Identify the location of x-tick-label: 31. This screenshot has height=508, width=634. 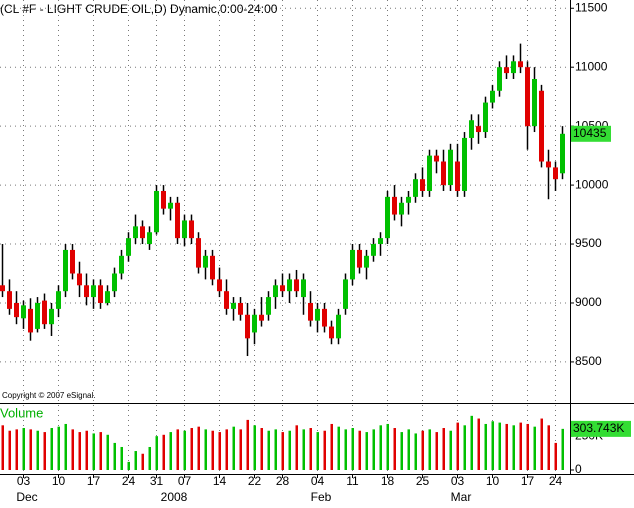
(157, 481).